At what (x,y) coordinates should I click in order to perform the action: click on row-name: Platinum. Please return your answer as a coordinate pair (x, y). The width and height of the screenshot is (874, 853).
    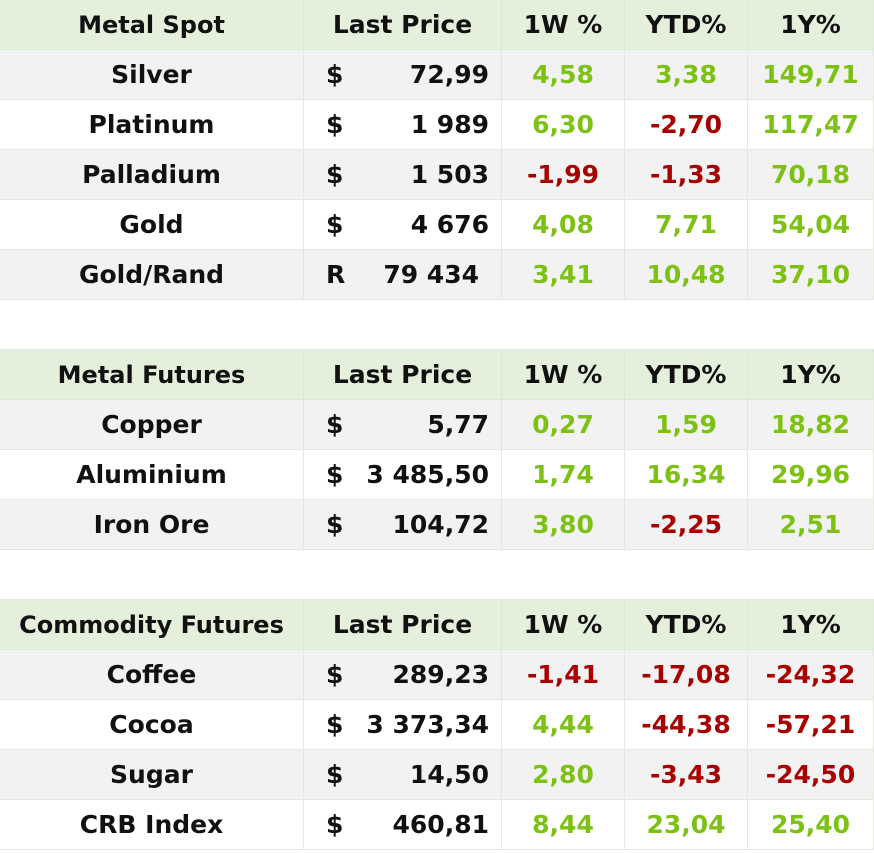
    Looking at the image, I should click on (152, 125).